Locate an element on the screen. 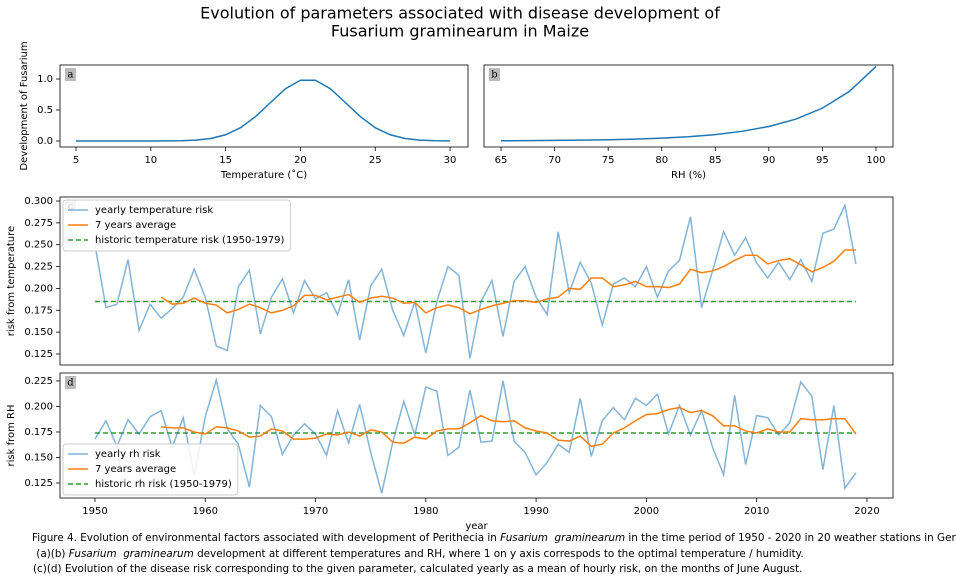 The image size is (956, 580). x-tick-label: 10 is located at coordinates (150, 160).